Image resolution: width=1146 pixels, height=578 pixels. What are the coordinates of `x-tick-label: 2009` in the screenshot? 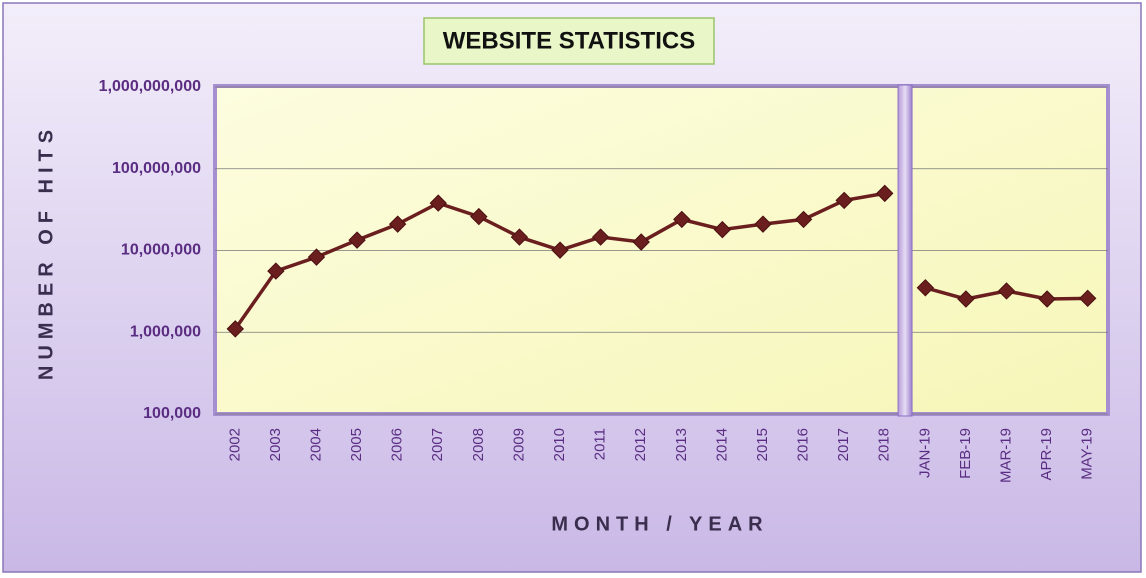 It's located at (518, 444).